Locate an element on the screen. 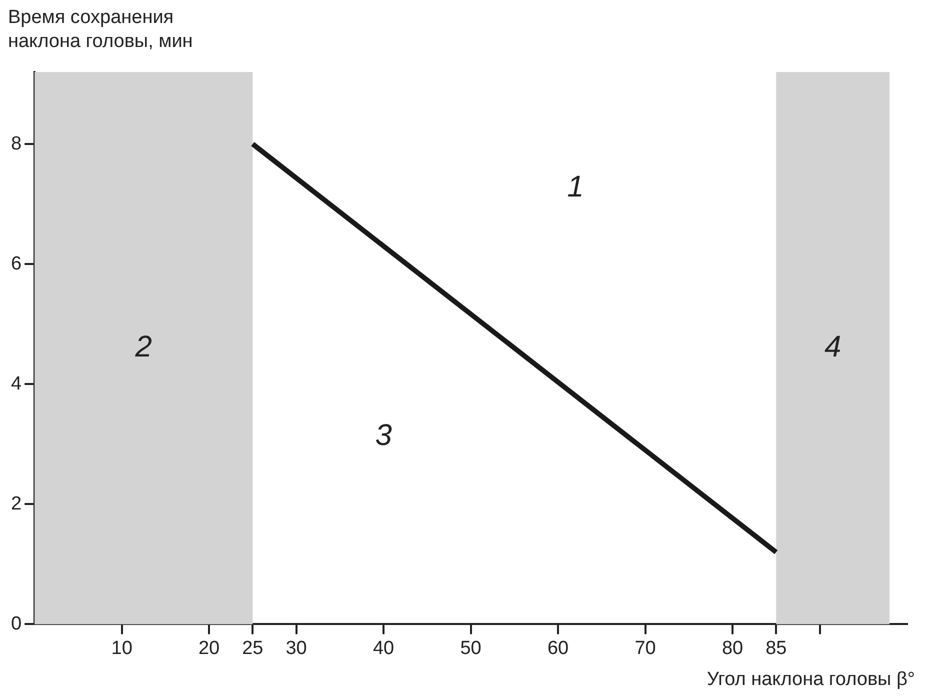 Image resolution: width=927 pixels, height=699 pixels. y-tick-label: 2 is located at coordinates (16, 503).